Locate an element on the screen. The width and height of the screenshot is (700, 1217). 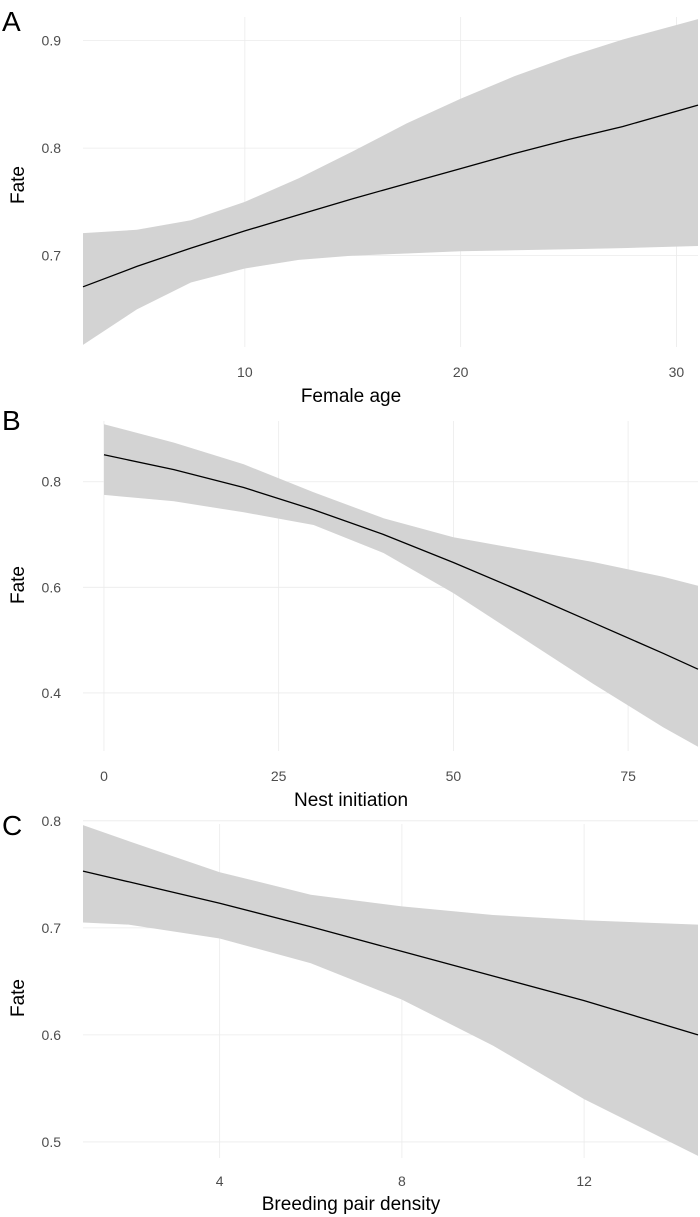
x-axis-title: Breeding pair density is located at coordinates (351, 1204).